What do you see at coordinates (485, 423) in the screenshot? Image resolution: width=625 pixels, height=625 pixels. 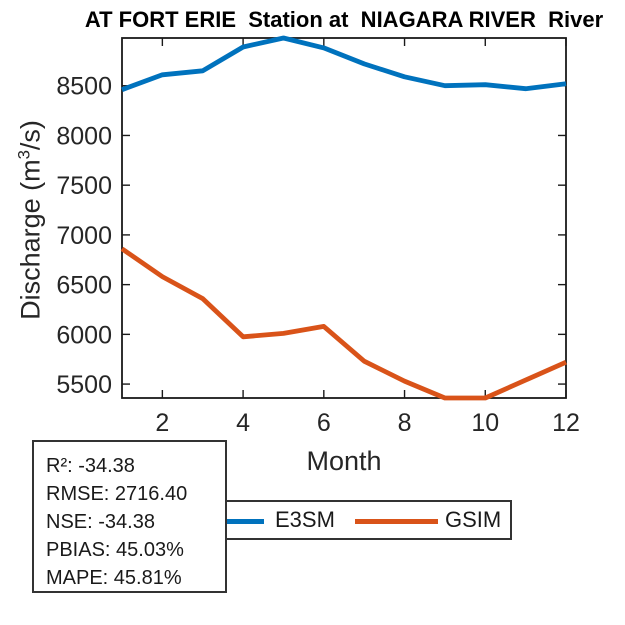 I see `x-tick-label: 10` at bounding box center [485, 423].